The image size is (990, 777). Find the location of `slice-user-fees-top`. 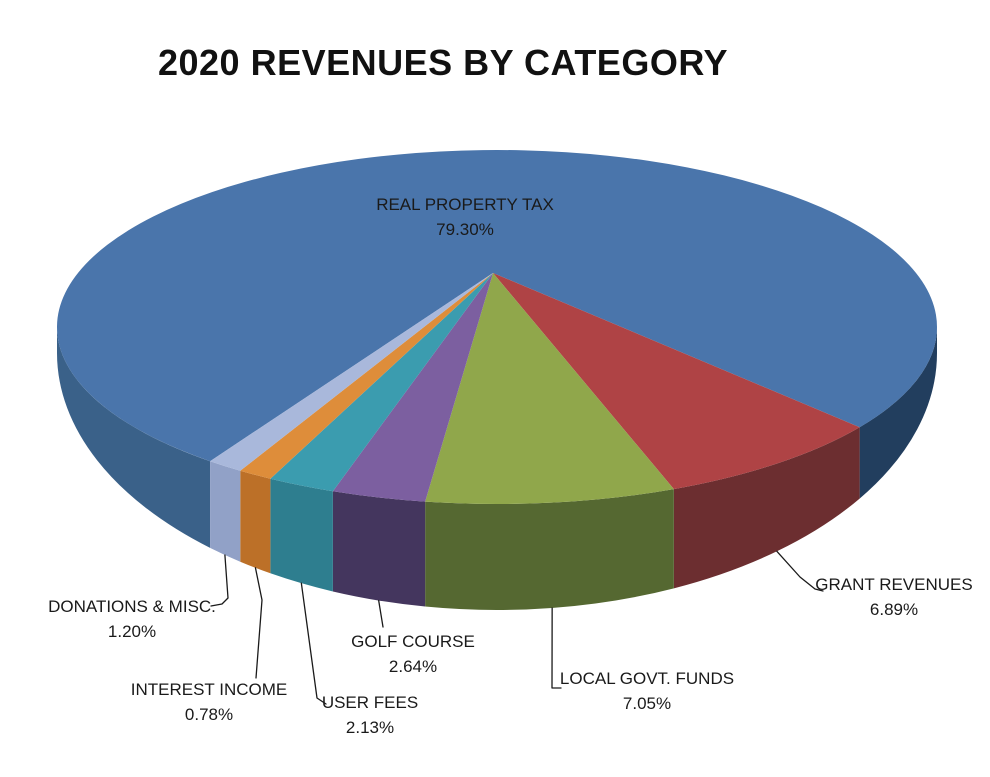

slice-user-fees-top is located at coordinates (381, 382).